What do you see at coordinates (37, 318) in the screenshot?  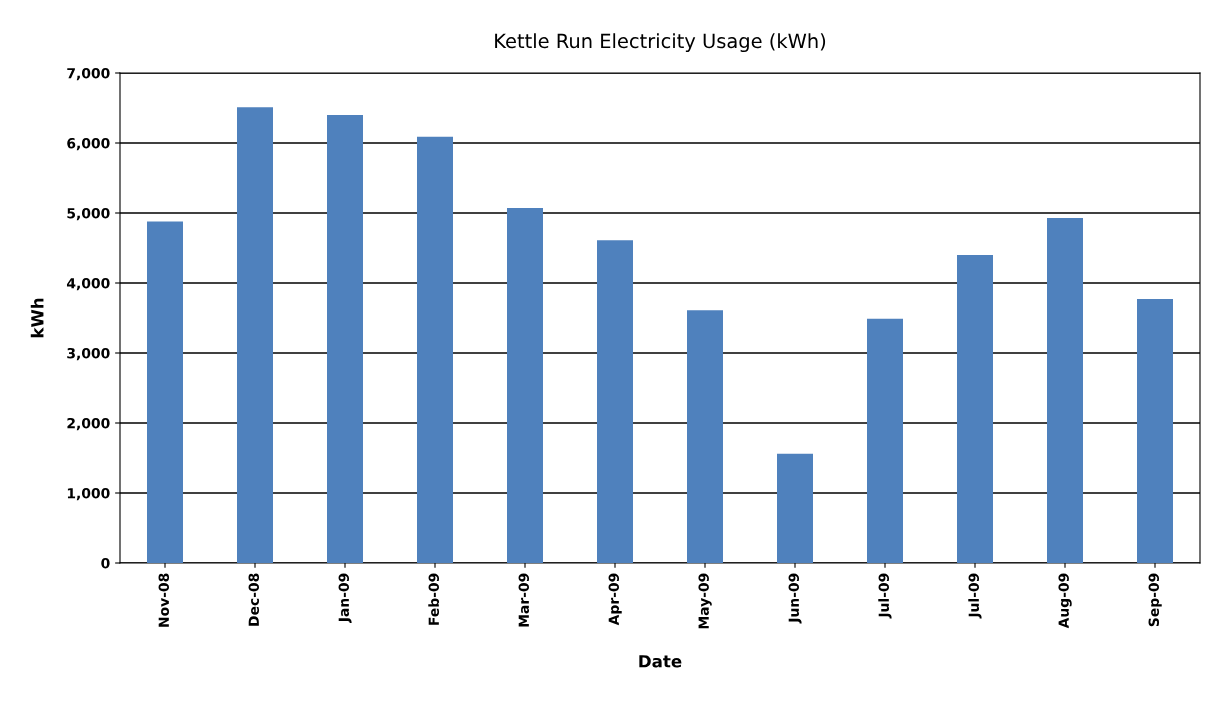 I see `y-axis-title: kWh` at bounding box center [37, 318].